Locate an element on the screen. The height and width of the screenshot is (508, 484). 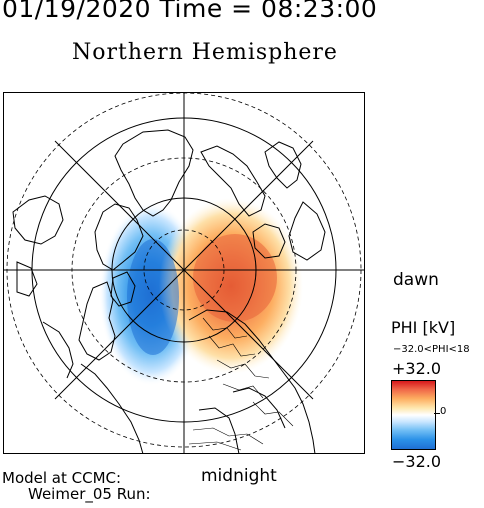
hemisphere-title: Northern Hemisphere is located at coordinates (205, 52).